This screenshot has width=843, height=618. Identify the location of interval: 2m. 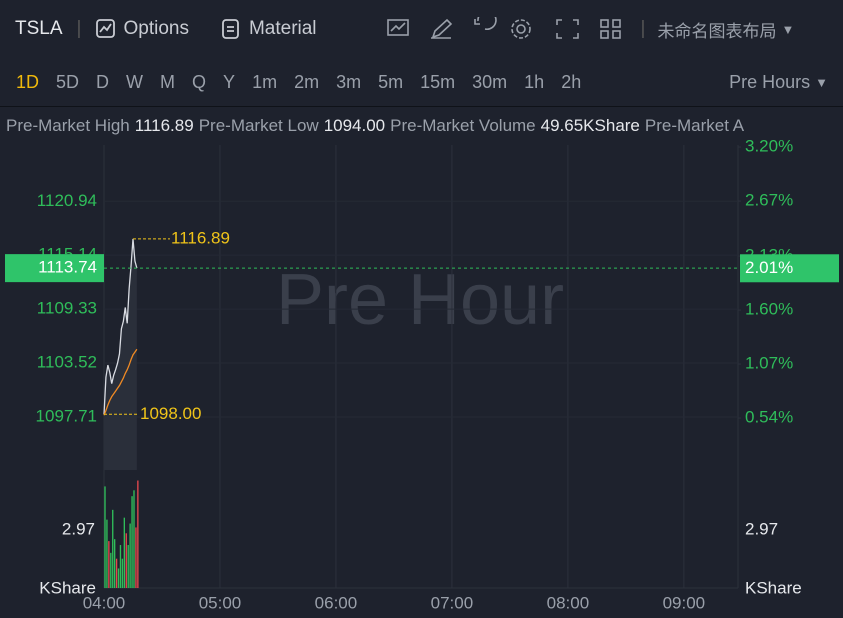
(307, 81).